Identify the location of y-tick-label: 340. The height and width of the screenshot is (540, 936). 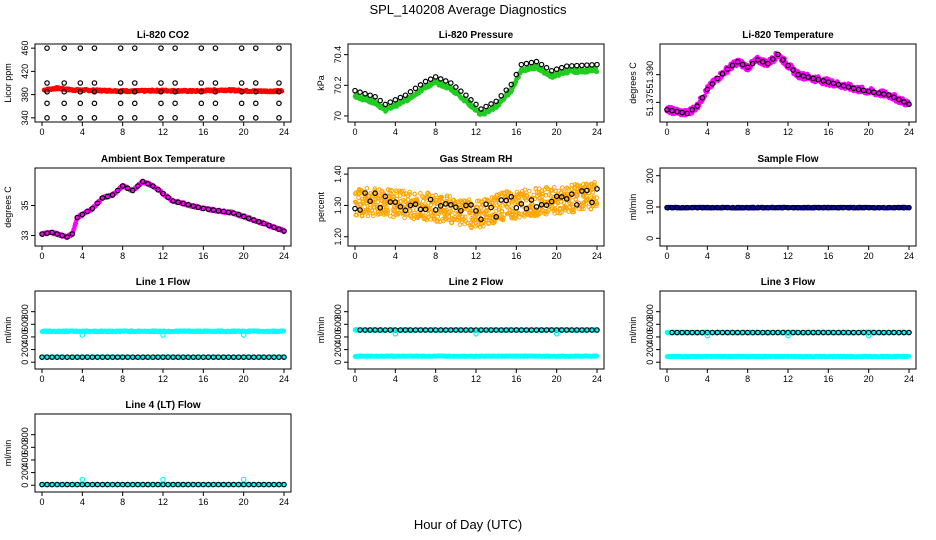
(25, 117).